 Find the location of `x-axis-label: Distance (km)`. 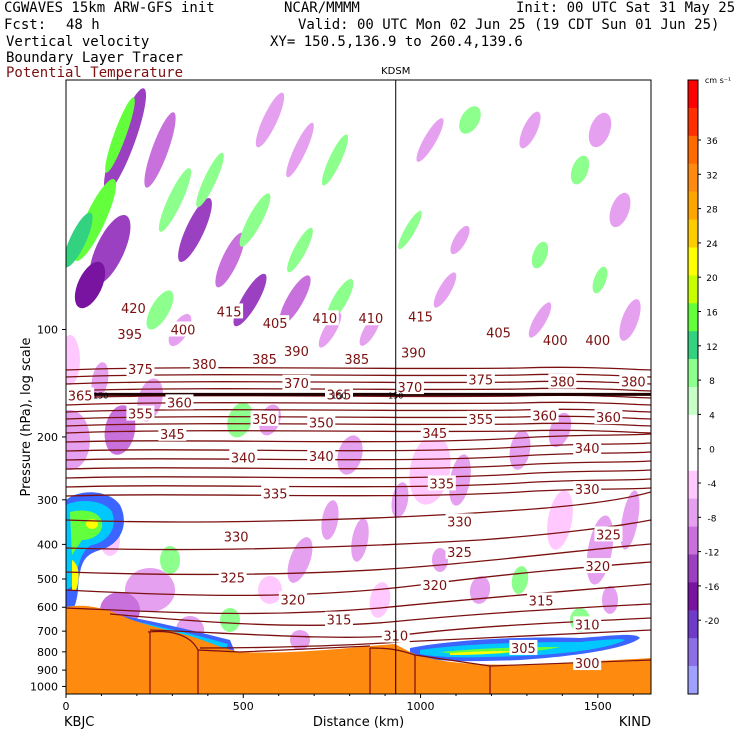

x-axis-label: Distance (km) is located at coordinates (358, 722).